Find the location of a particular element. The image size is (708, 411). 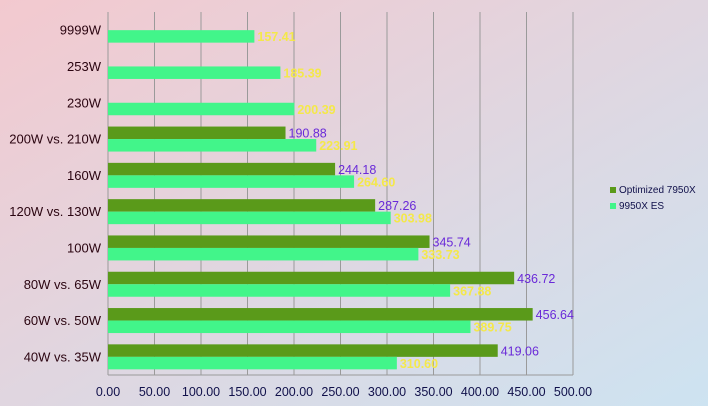

data-label: 223.91 is located at coordinates (338, 146).